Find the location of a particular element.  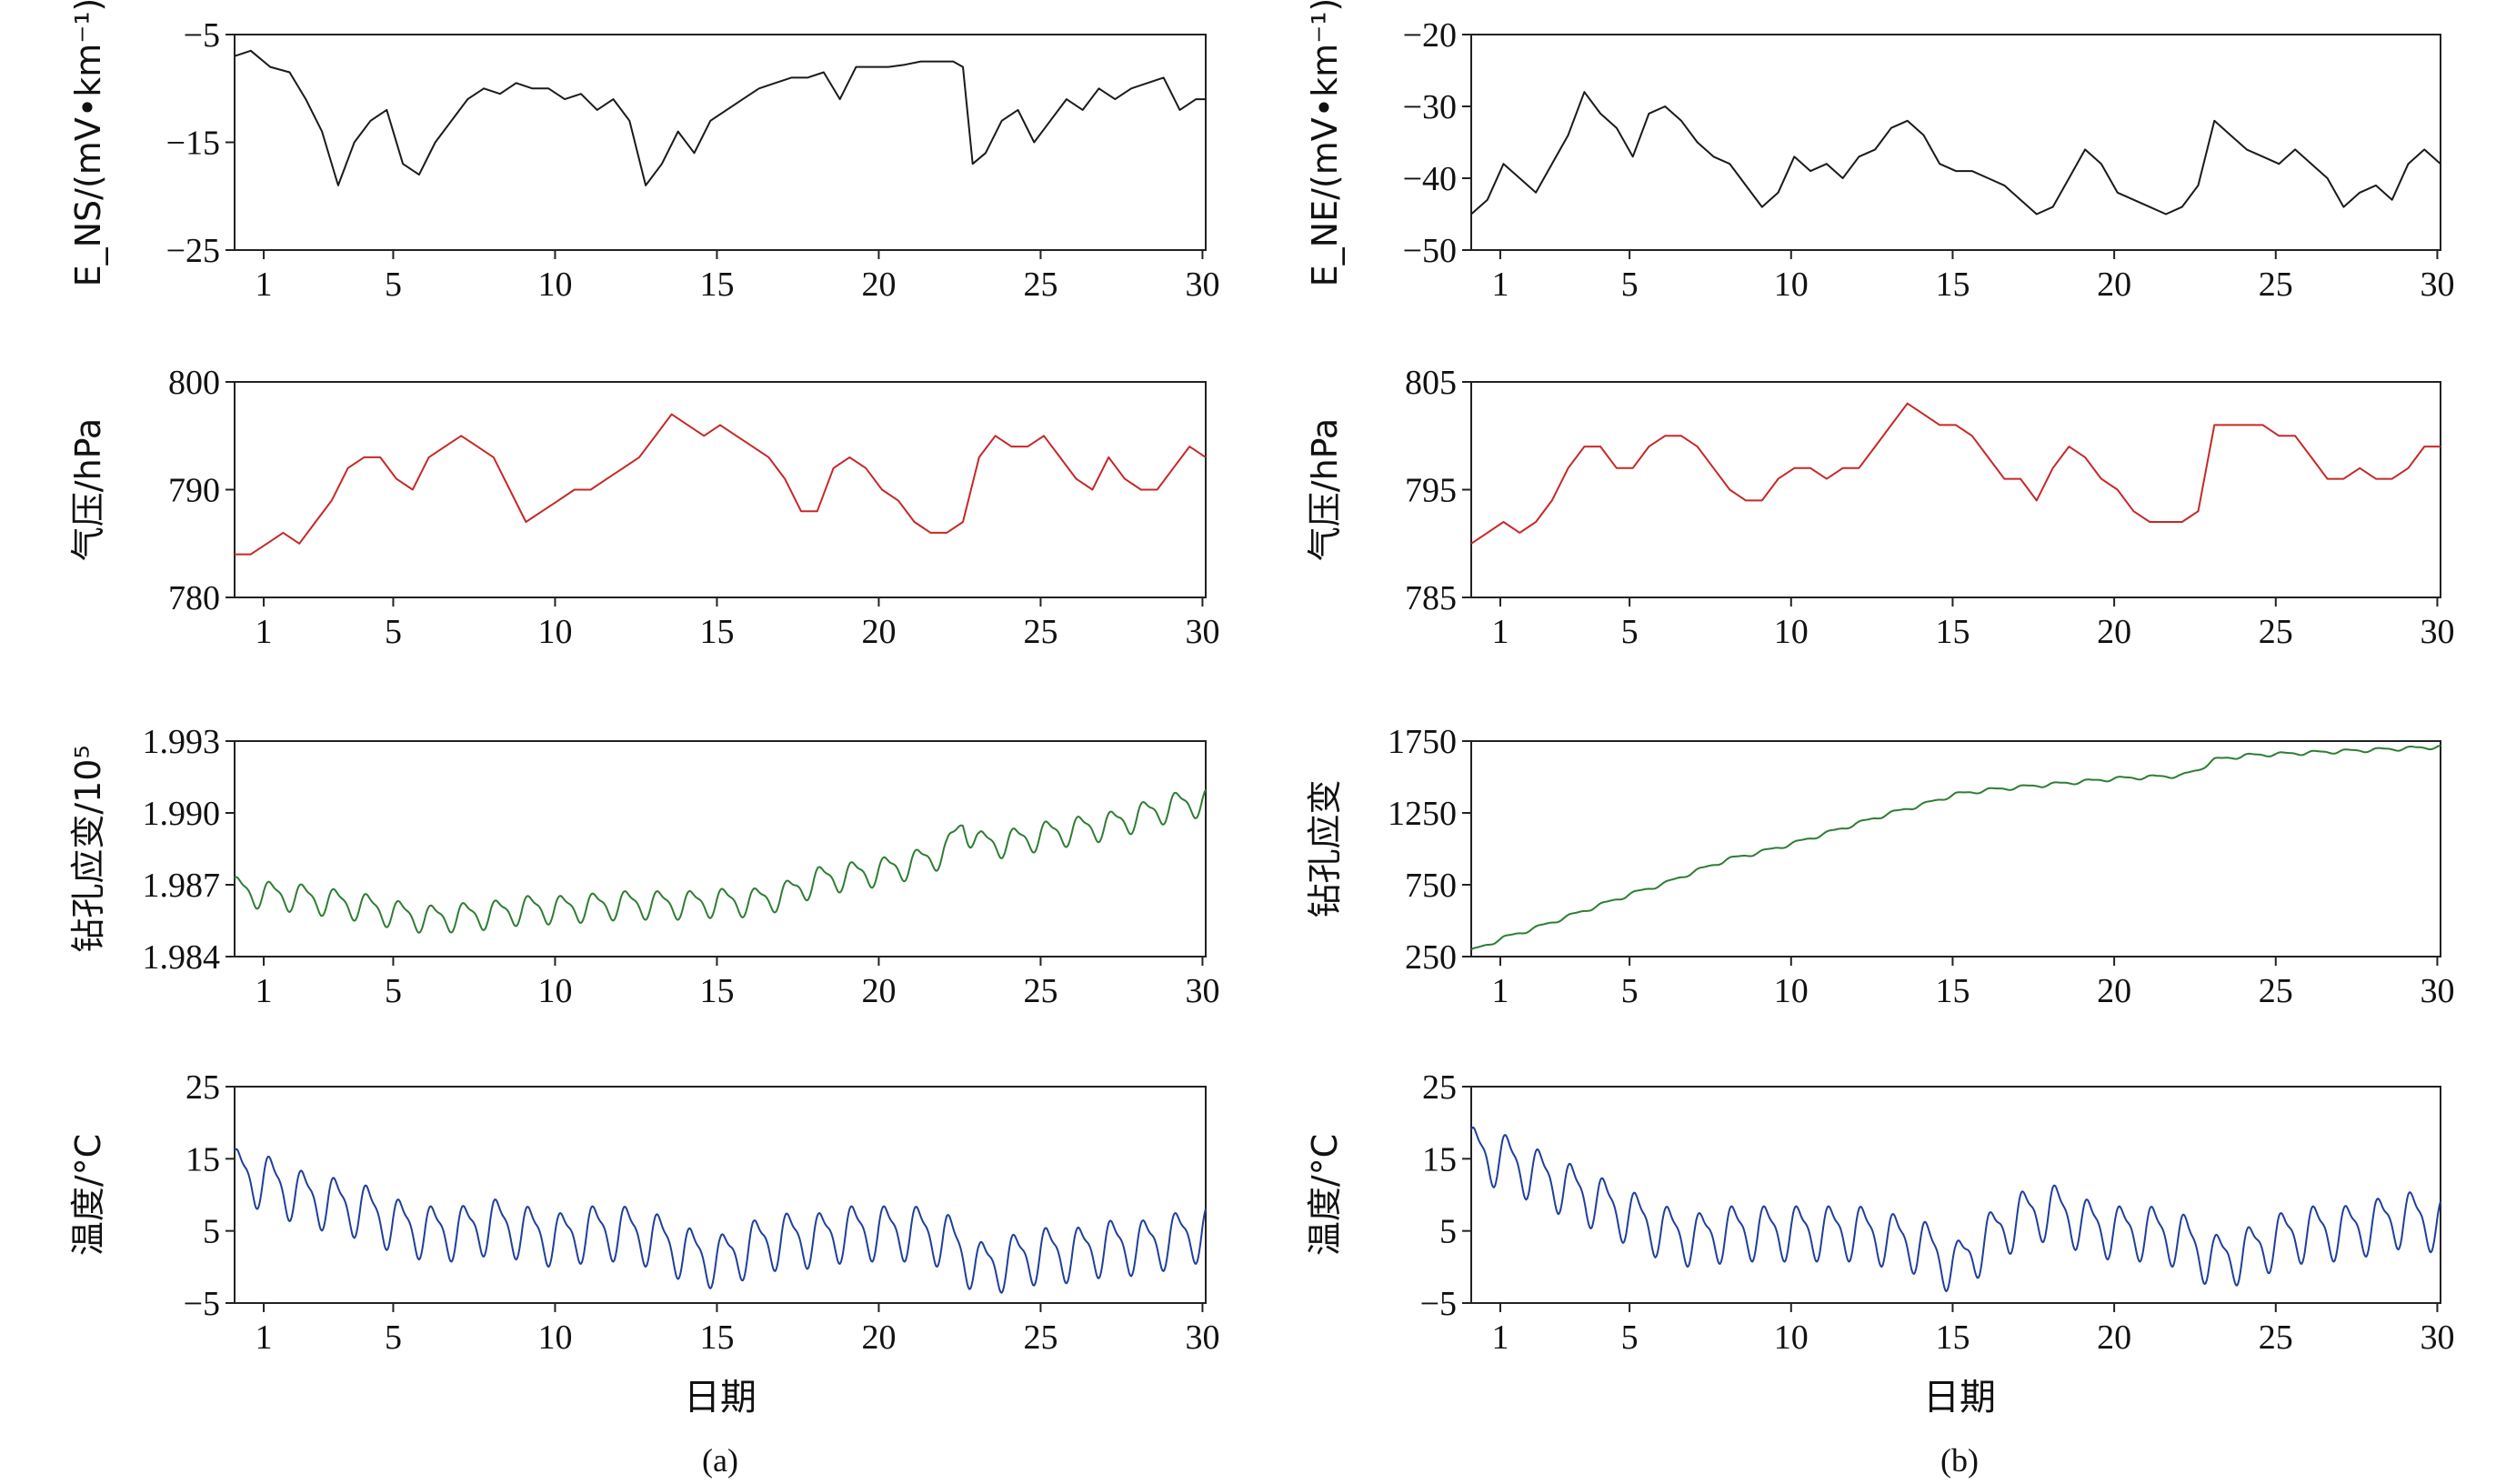

y-tick-label: 790 is located at coordinates (194, 491).